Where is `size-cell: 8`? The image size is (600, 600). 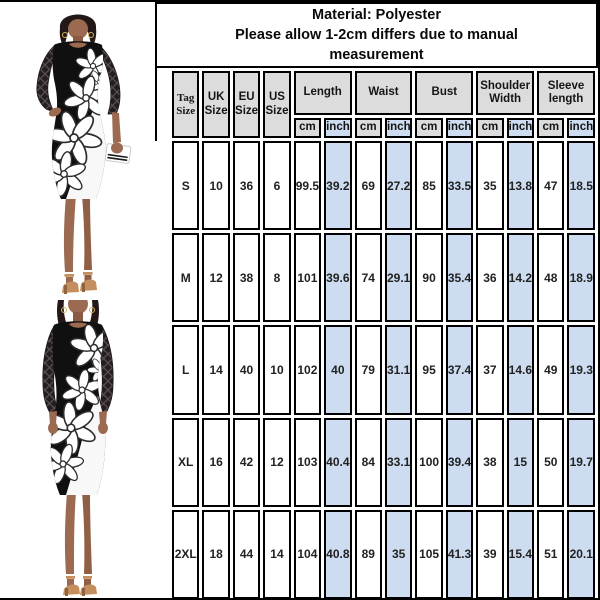
size-cell: 8 is located at coordinates (277, 278).